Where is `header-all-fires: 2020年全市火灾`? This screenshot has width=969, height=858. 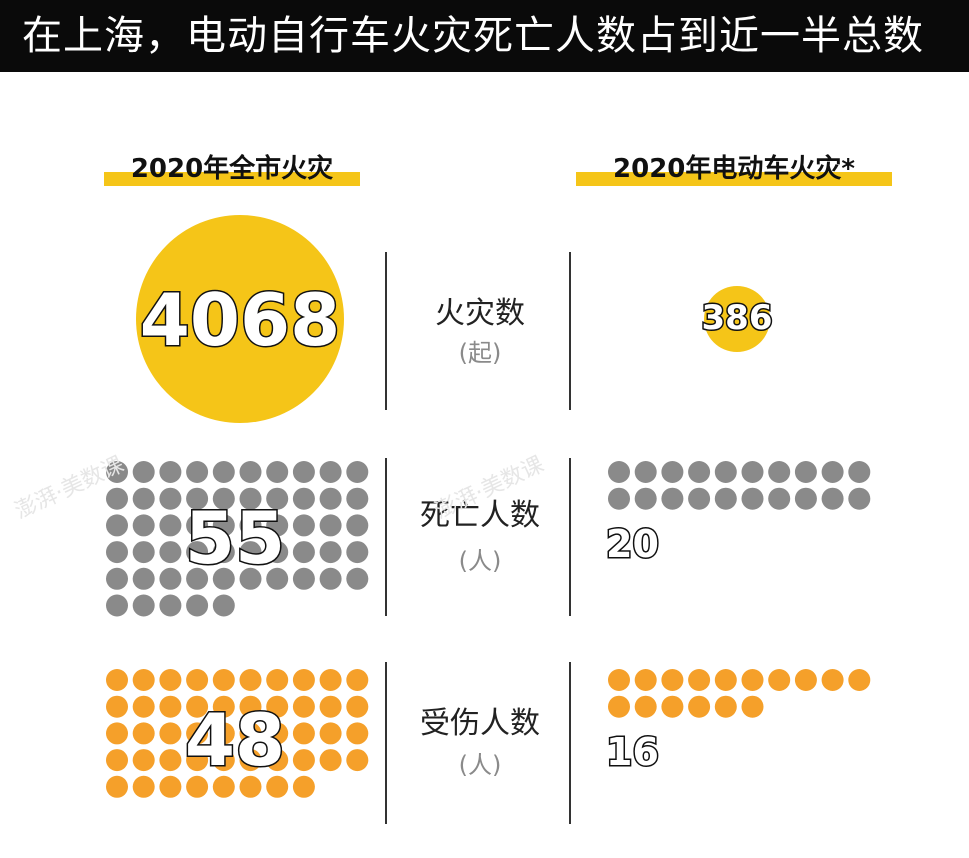 header-all-fires: 2020年全市火灾 is located at coordinates (232, 169).